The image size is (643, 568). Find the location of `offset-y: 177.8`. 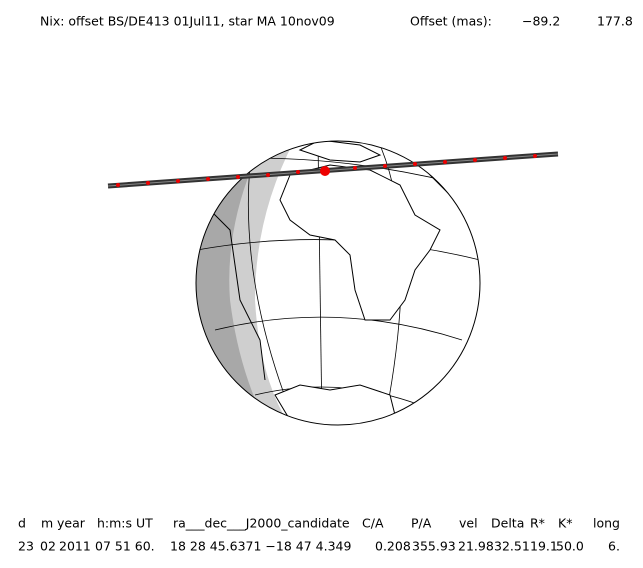

offset-y: 177.8 is located at coordinates (615, 21).